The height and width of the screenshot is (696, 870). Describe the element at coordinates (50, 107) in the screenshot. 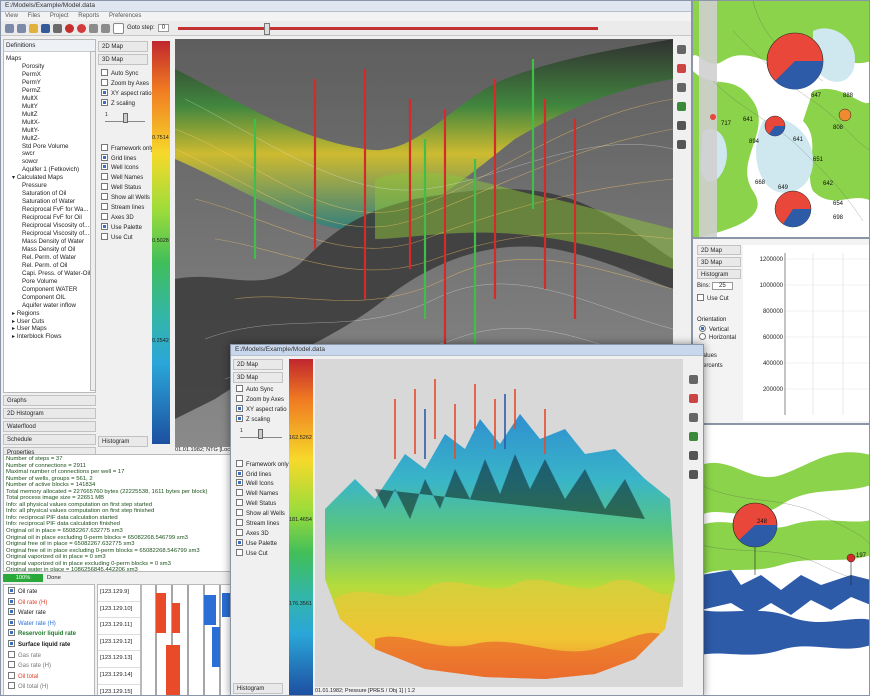

I see `tree-item: MultY` at that location.